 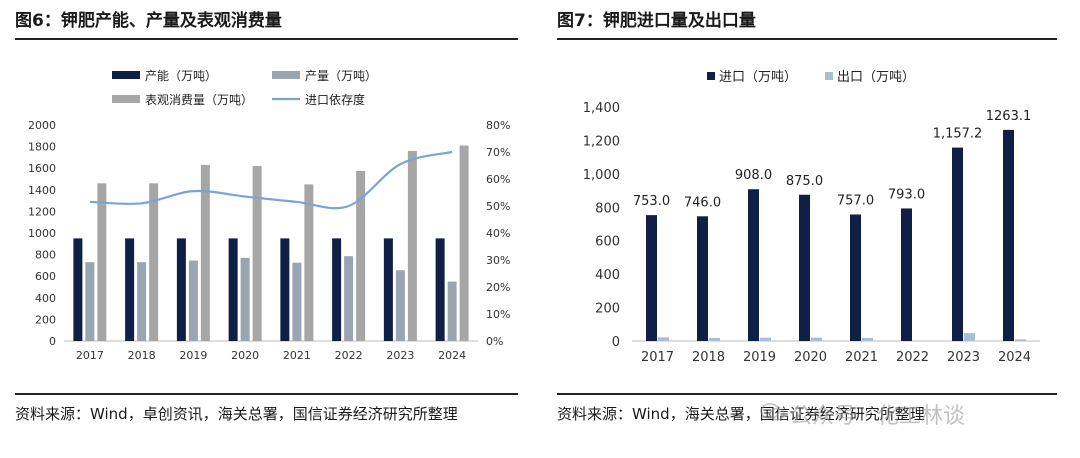 What do you see at coordinates (42, 190) in the screenshot?
I see `y-left-tick-label: 1400` at bounding box center [42, 190].